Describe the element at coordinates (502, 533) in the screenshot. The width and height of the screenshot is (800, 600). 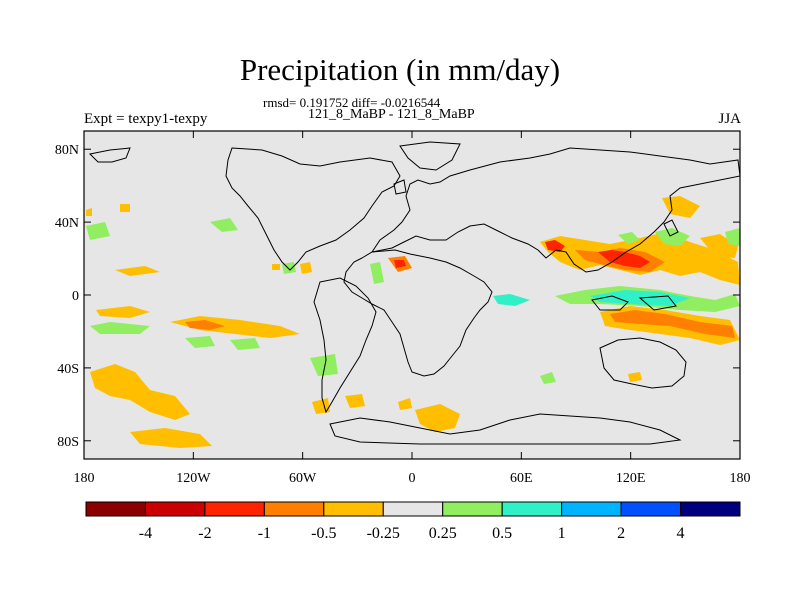
I see `colorbar-label: 0.5` at that location.